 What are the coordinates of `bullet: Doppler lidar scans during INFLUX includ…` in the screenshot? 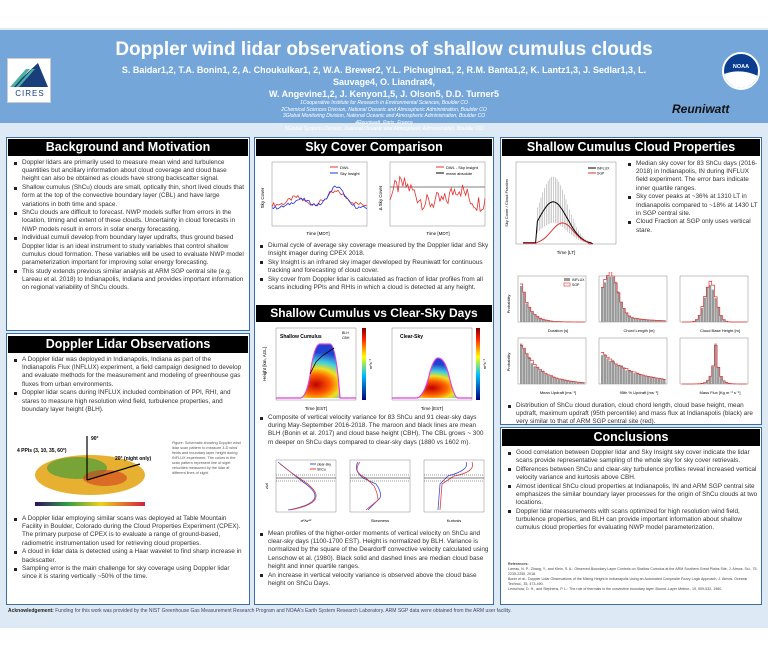 It's located at (128, 401).